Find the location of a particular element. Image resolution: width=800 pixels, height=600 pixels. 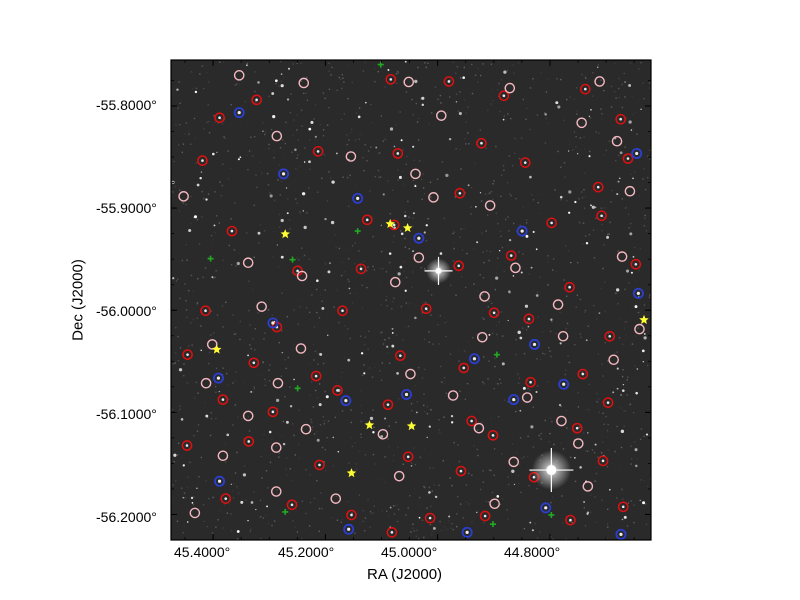

y-axis-label: Dec (J2000) is located at coordinates (78, 300).